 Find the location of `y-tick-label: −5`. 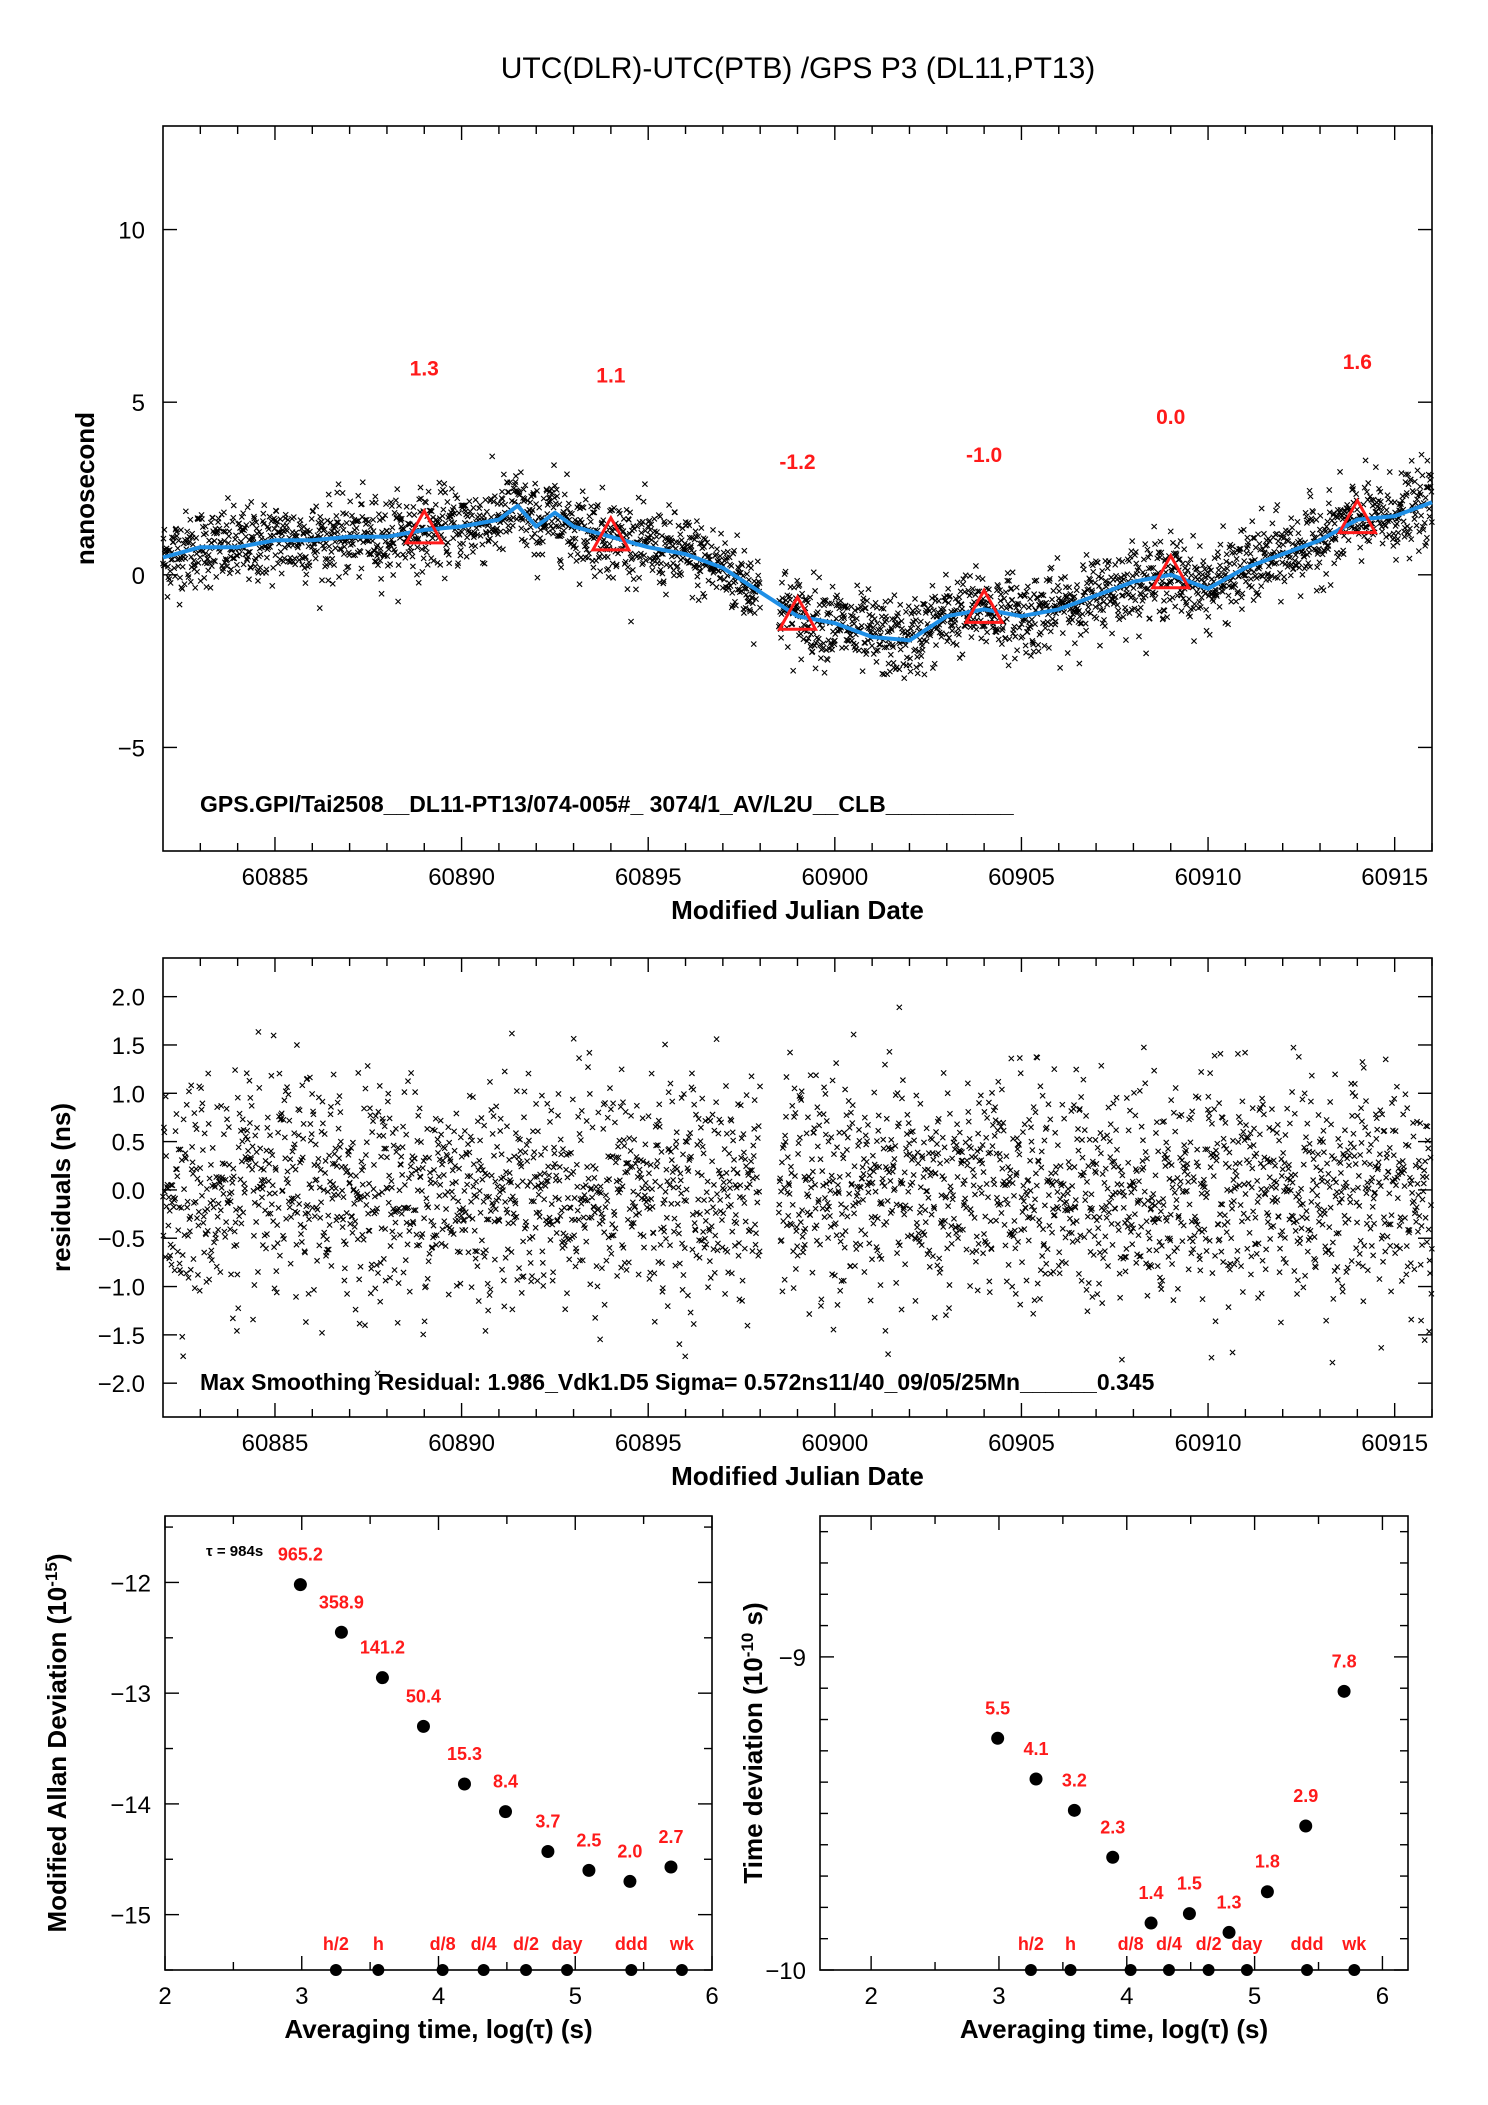

y-tick-label: −5 is located at coordinates (131, 748).